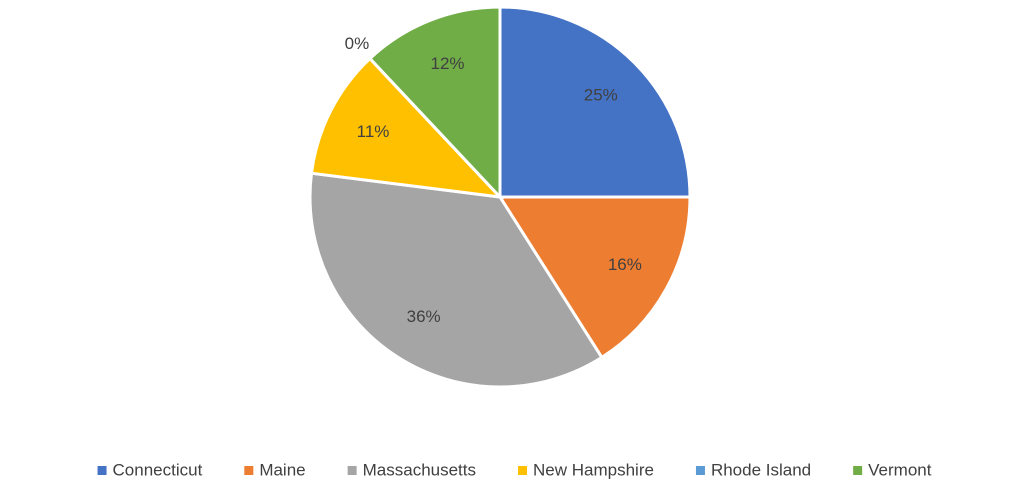 This screenshot has width=1029, height=489. What do you see at coordinates (419, 469) in the screenshot?
I see `legend-label: Massachusetts` at bounding box center [419, 469].